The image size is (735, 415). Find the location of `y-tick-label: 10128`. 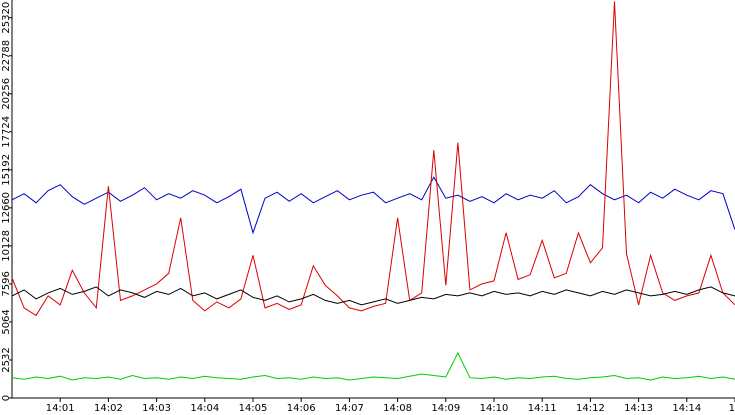

y-tick-label: 10128 is located at coordinates (6, 246).